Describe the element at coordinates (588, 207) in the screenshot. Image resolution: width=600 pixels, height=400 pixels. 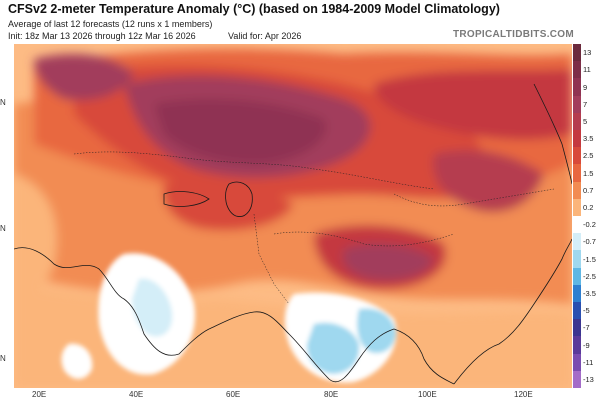
I see `colorbar-tick-label: 0.2` at that location.